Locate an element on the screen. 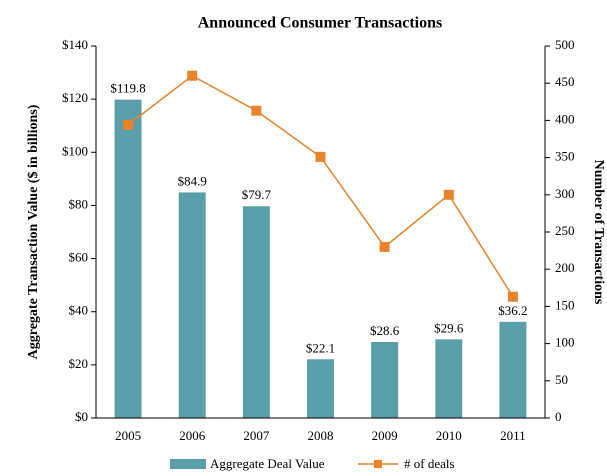  x-tick-label: 2011 is located at coordinates (513, 435).